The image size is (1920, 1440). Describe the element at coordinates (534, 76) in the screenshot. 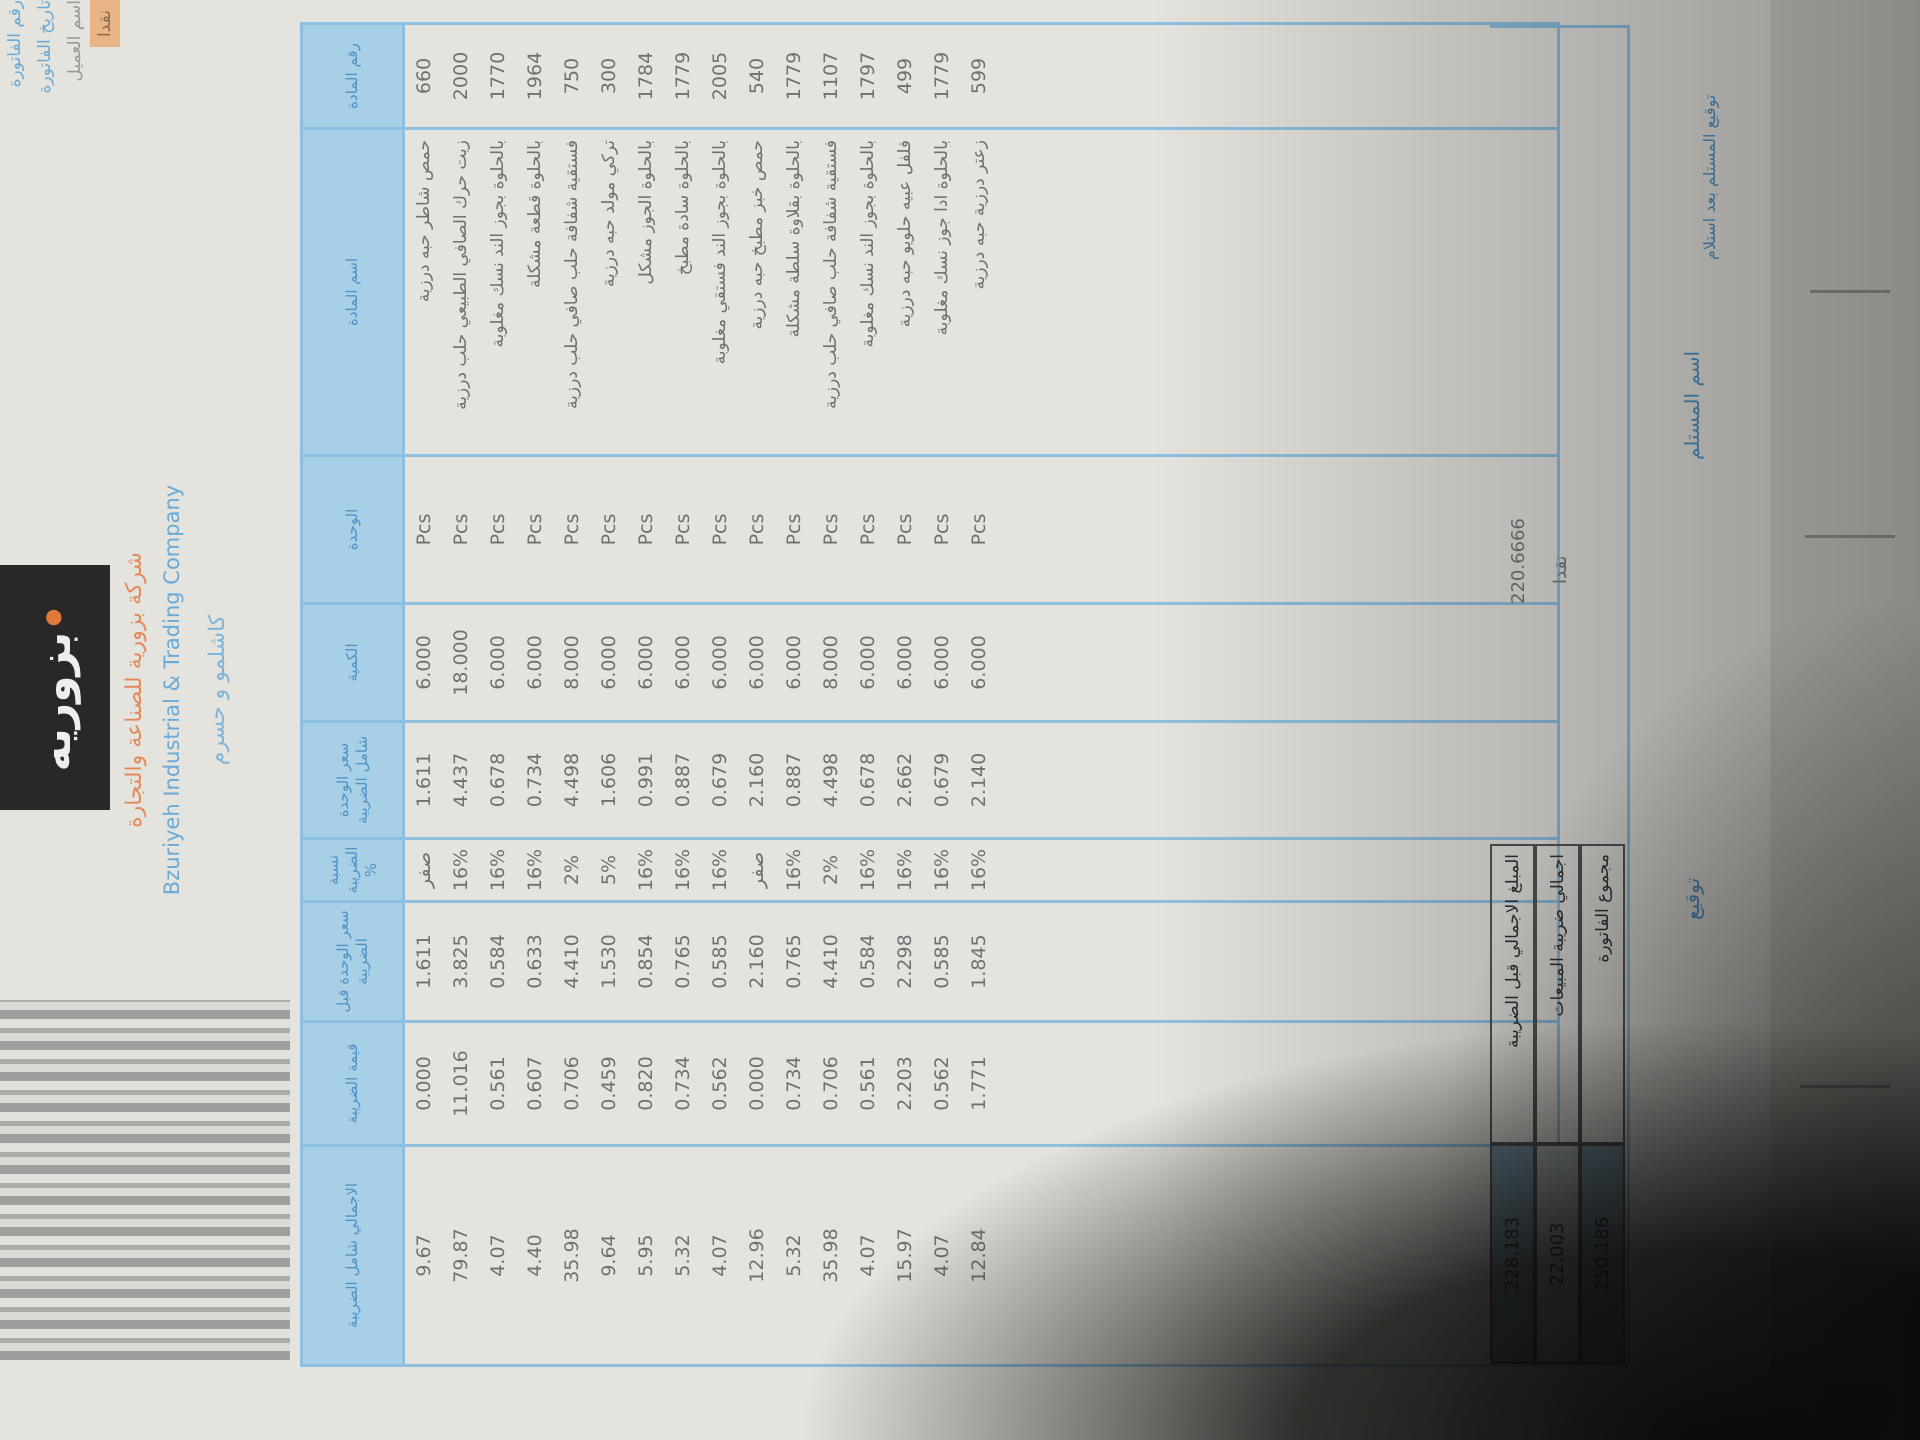

I see `item-number: 1964` at that location.